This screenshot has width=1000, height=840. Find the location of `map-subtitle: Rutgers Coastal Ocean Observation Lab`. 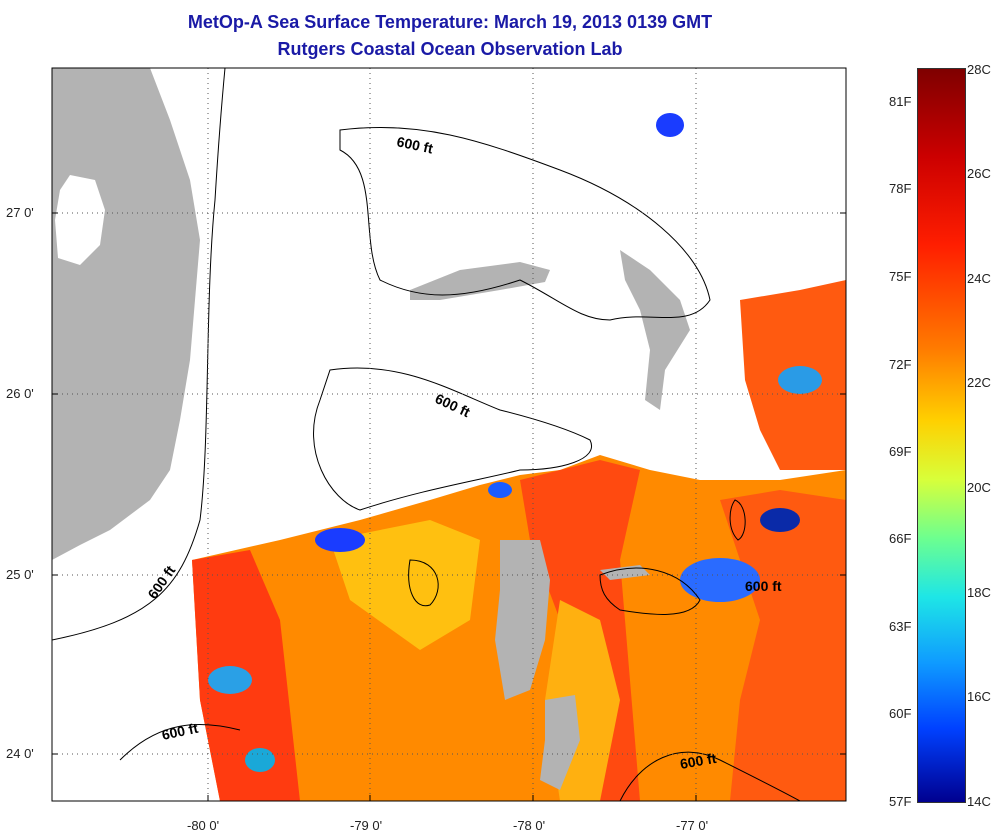

map-subtitle: Rutgers Coastal Ocean Observation Lab is located at coordinates (450, 49).